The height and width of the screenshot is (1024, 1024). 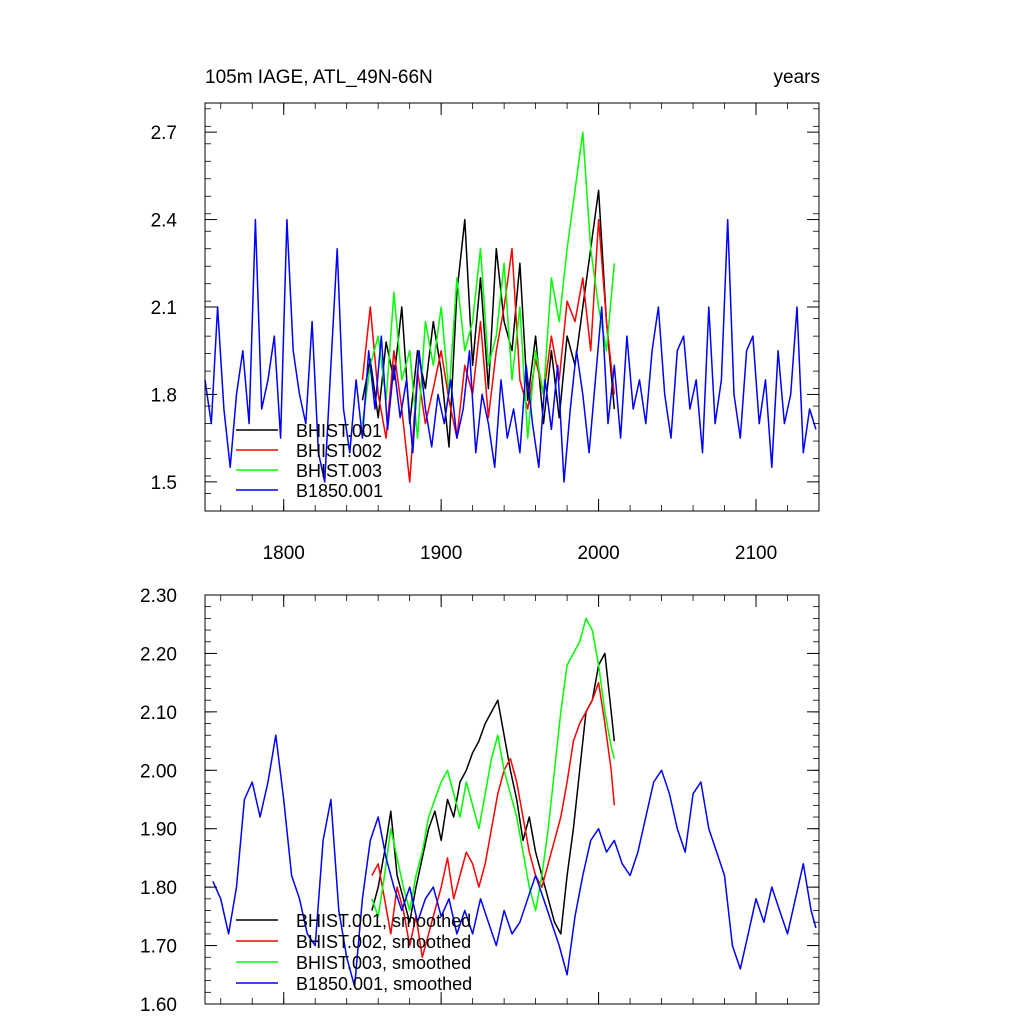 What do you see at coordinates (384, 984) in the screenshot?
I see `bottom-legend-label-b1850-001-smoothed: B1850.001, smoothed` at bounding box center [384, 984].